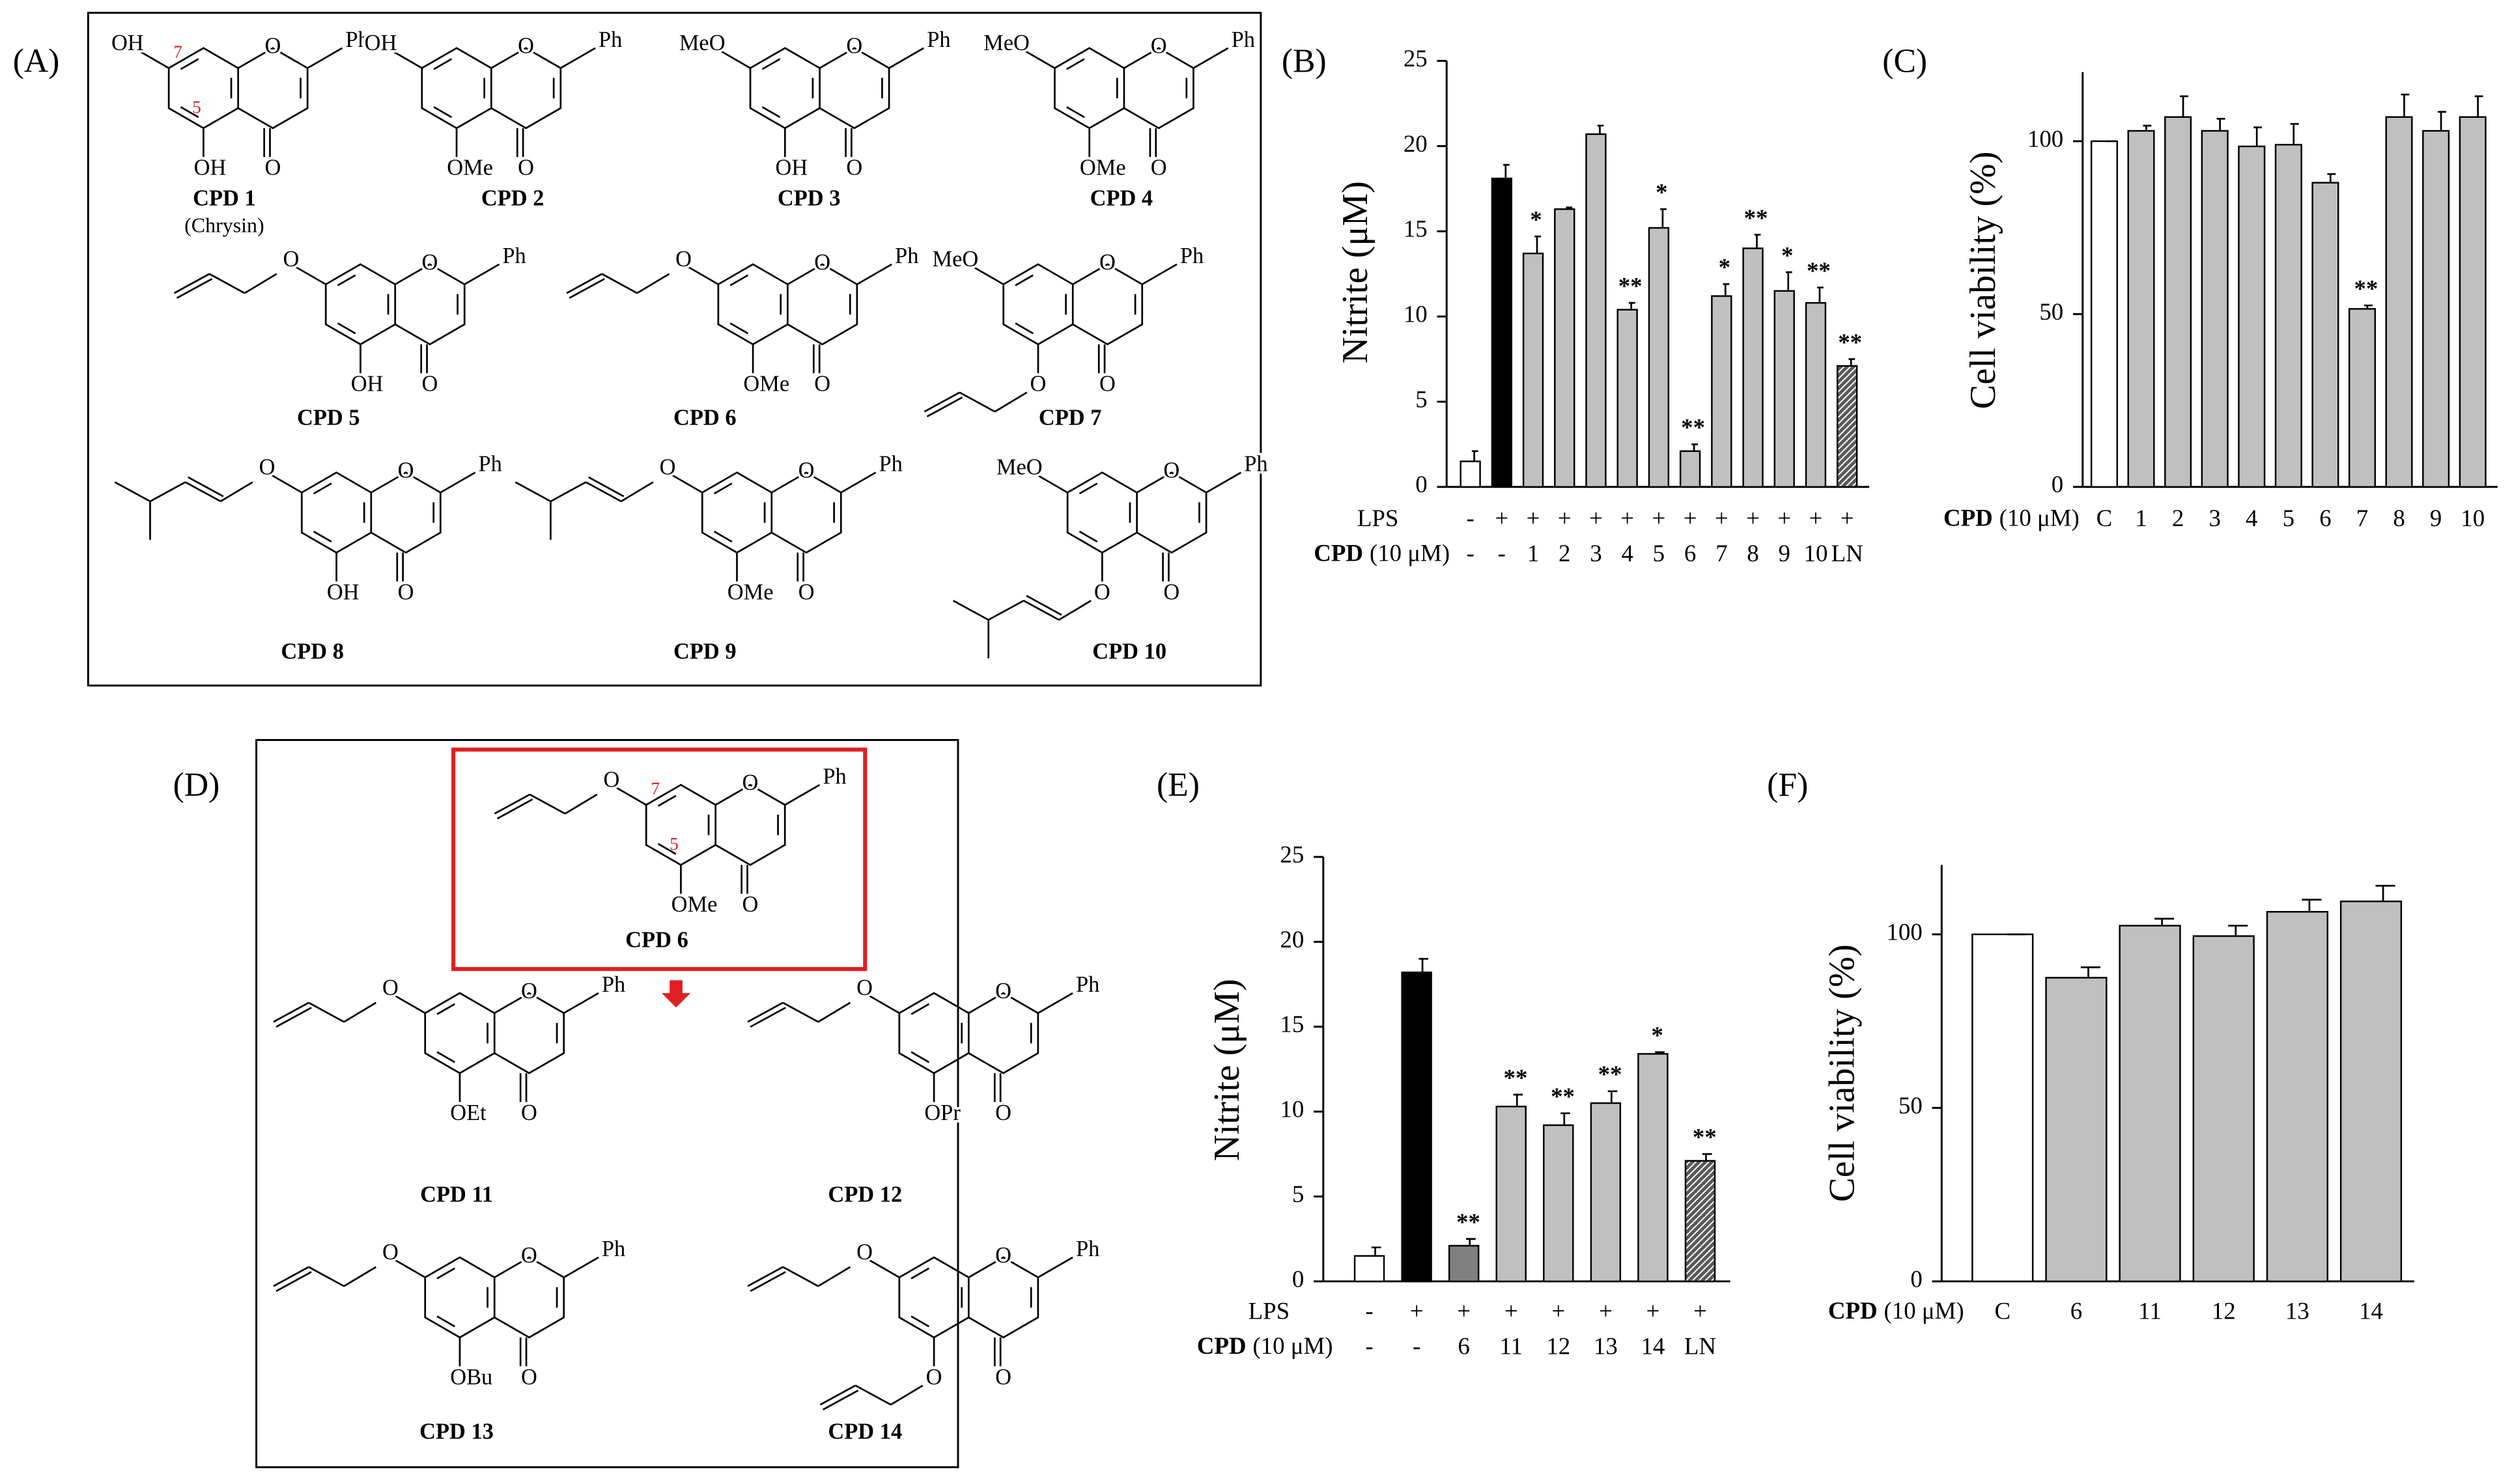 The image size is (2512, 1484). Describe the element at coordinates (2473, 518) in the screenshot. I see `x-tick-label: 10` at that location.